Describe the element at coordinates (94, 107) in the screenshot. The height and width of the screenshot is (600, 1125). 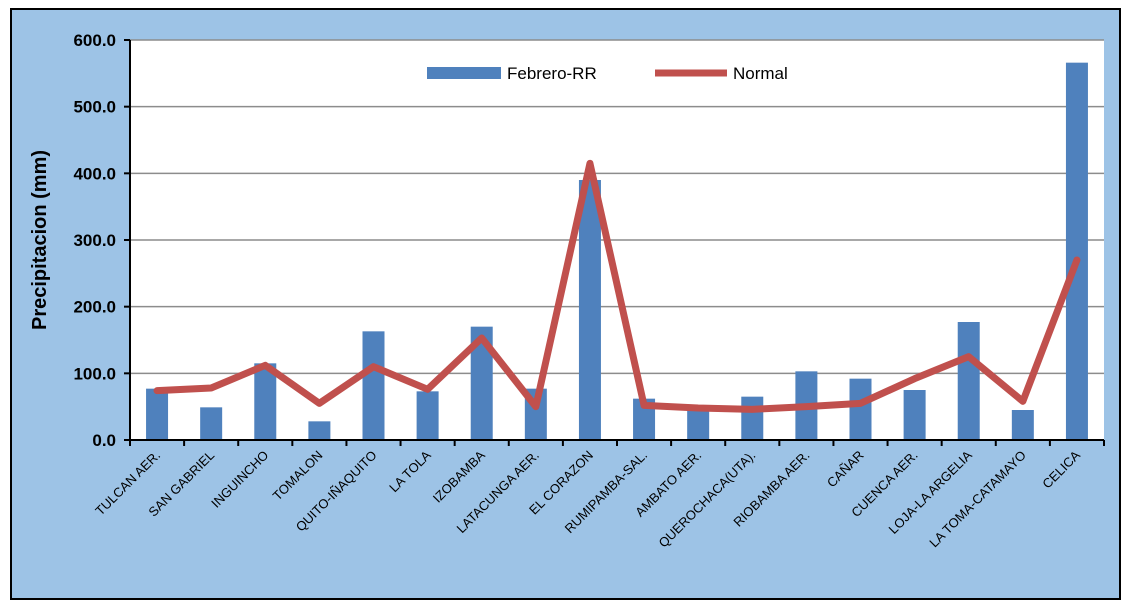
I see `y-tick-label: 500.0` at that location.